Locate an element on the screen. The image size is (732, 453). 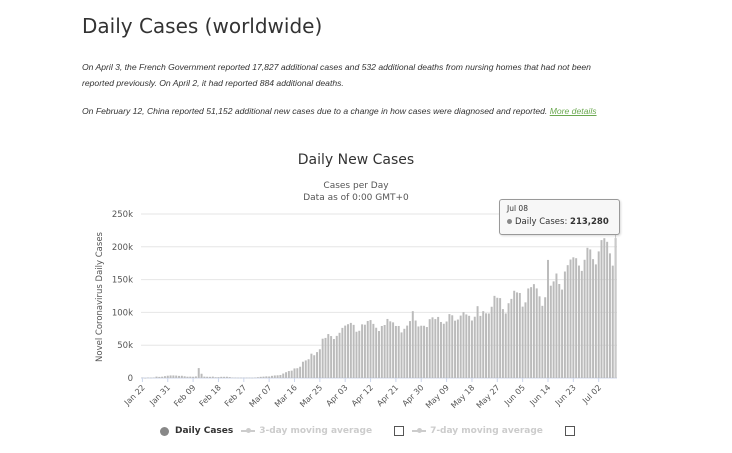
legend-daily-cases: Daily Cases is located at coordinates (196, 431).